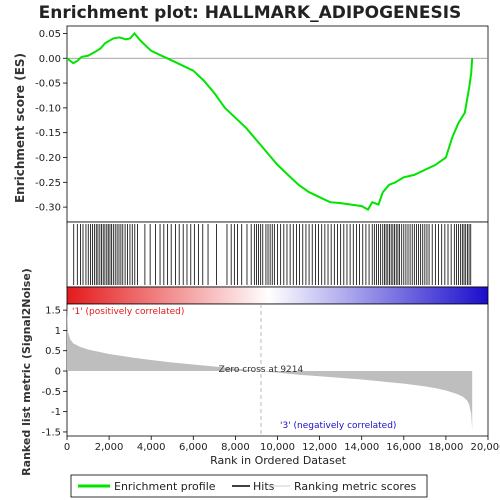  I want to click on metric-ytick-label: -1, so click(56, 412).